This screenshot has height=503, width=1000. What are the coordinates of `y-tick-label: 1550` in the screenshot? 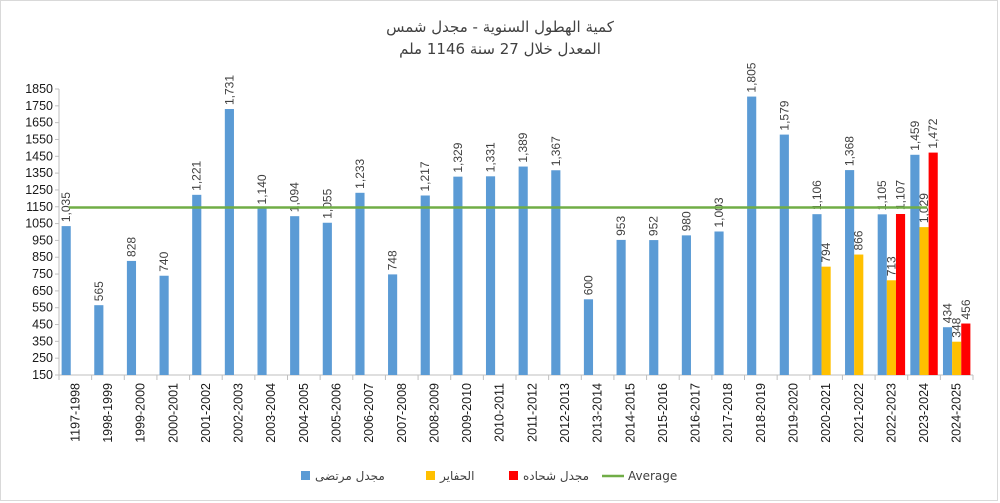 It's located at (39, 139).